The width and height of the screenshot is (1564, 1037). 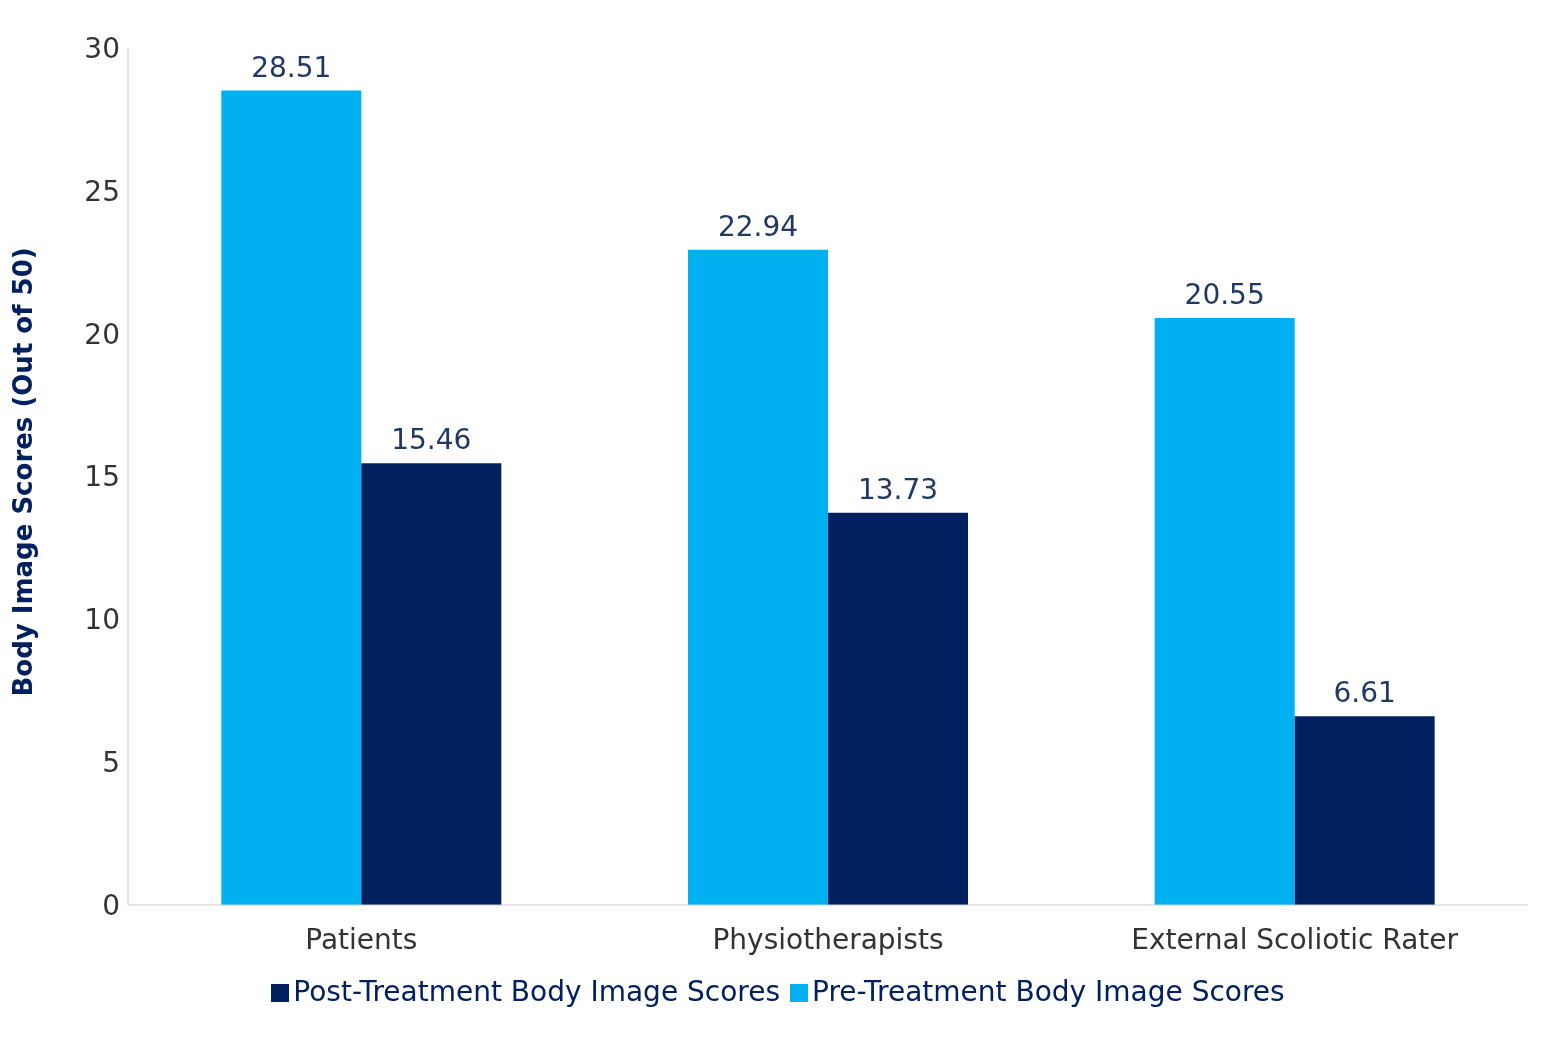 I want to click on y-tick-label: 15, so click(x=102, y=477).